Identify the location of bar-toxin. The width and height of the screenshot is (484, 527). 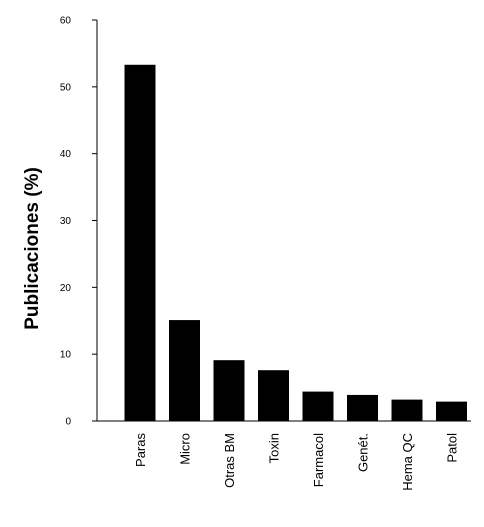
(273, 395).